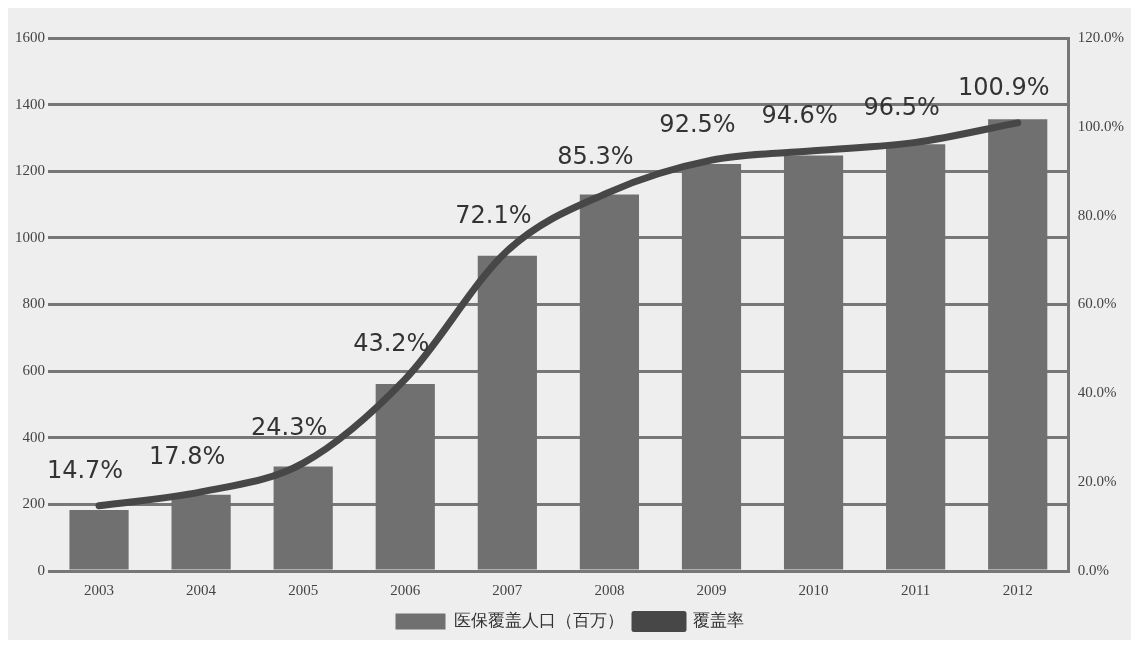 This screenshot has width=1139, height=648. What do you see at coordinates (30, 36) in the screenshot?
I see `y-tick-label: 1600` at bounding box center [30, 36].